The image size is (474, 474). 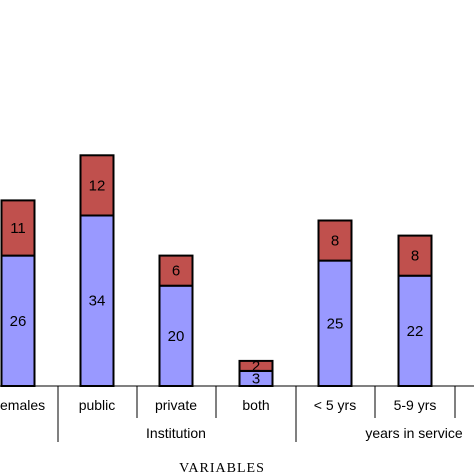 I want to click on data-label-upper-5: 8, so click(x=415, y=256).